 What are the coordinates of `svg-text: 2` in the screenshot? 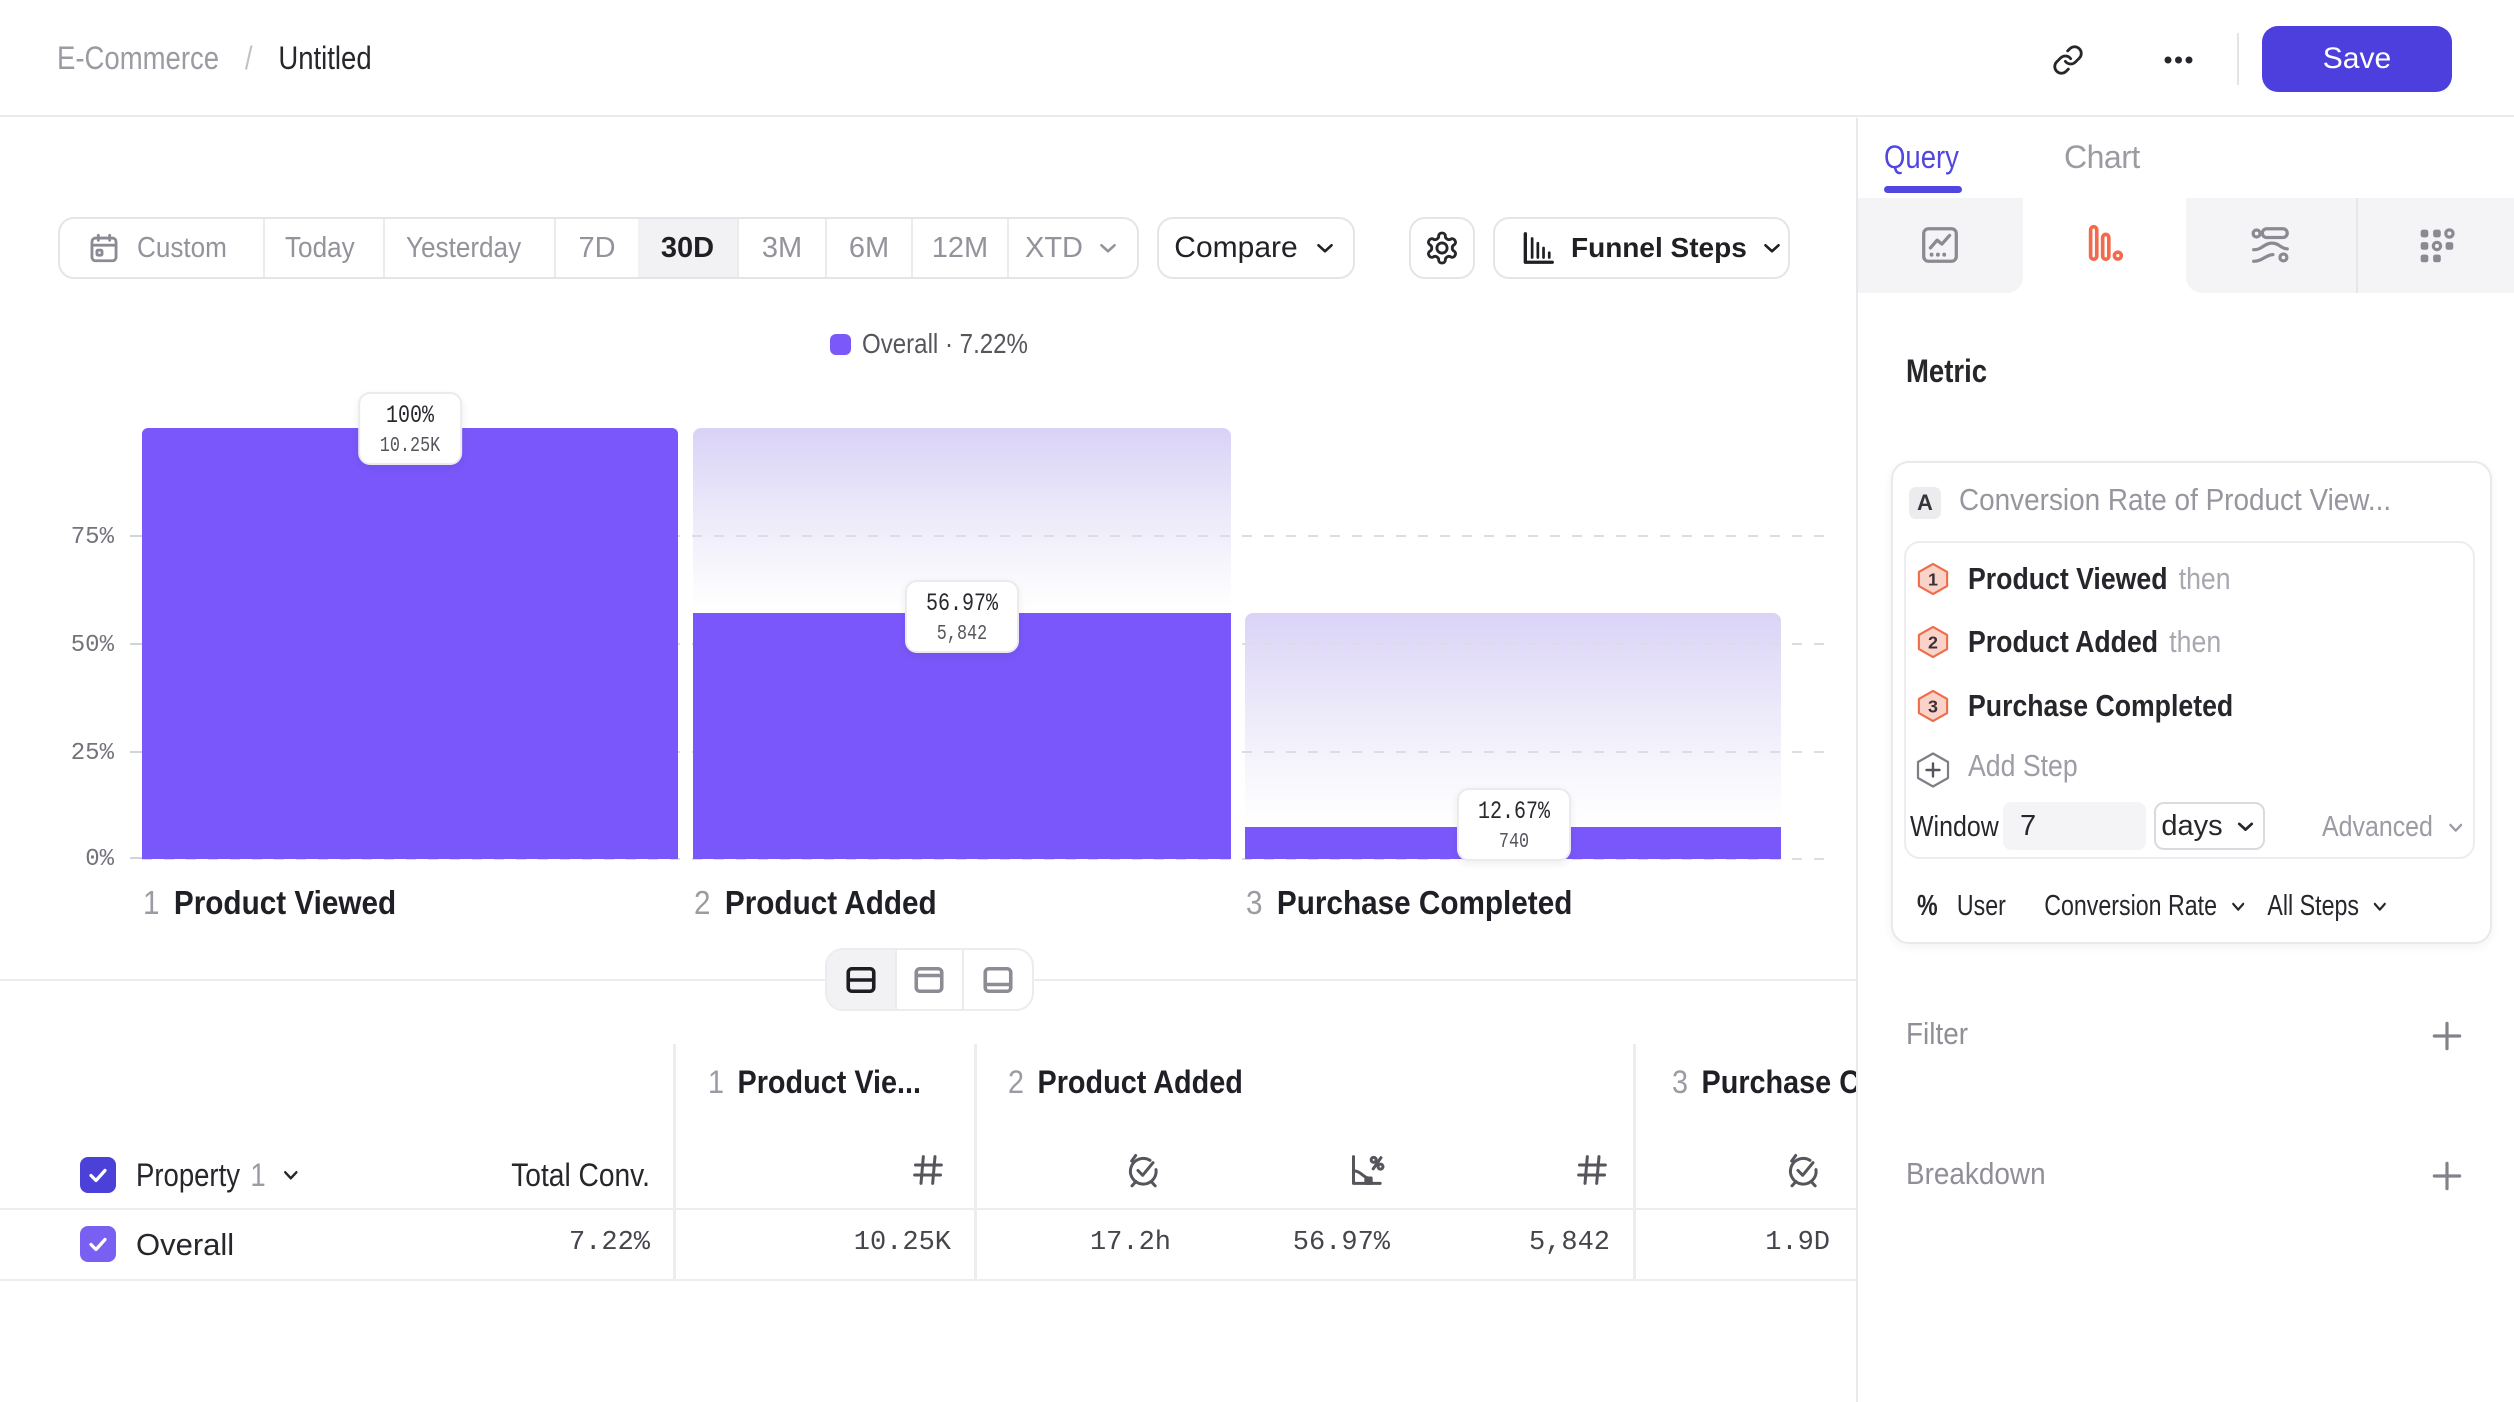 It's located at (1933, 643).